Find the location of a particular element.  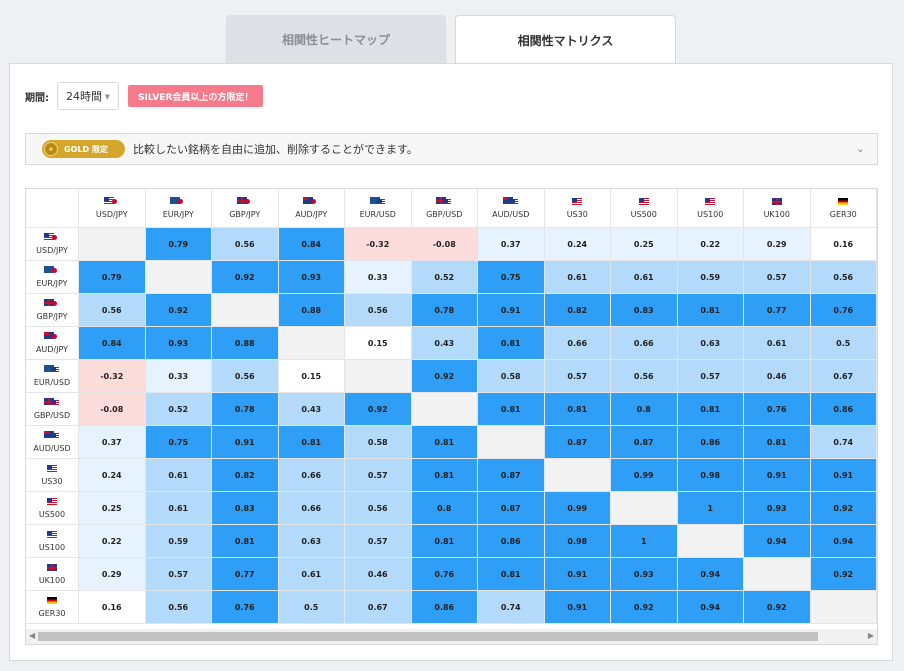

correlation-cell: 0.52 is located at coordinates (178, 409).